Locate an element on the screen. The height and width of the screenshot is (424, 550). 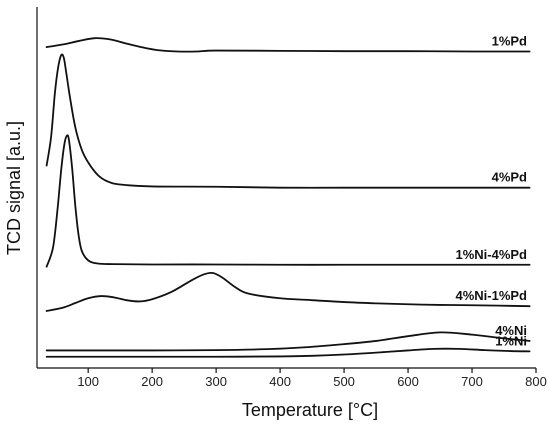
series-label: 4%Ni-1%Pd is located at coordinates (491, 295).